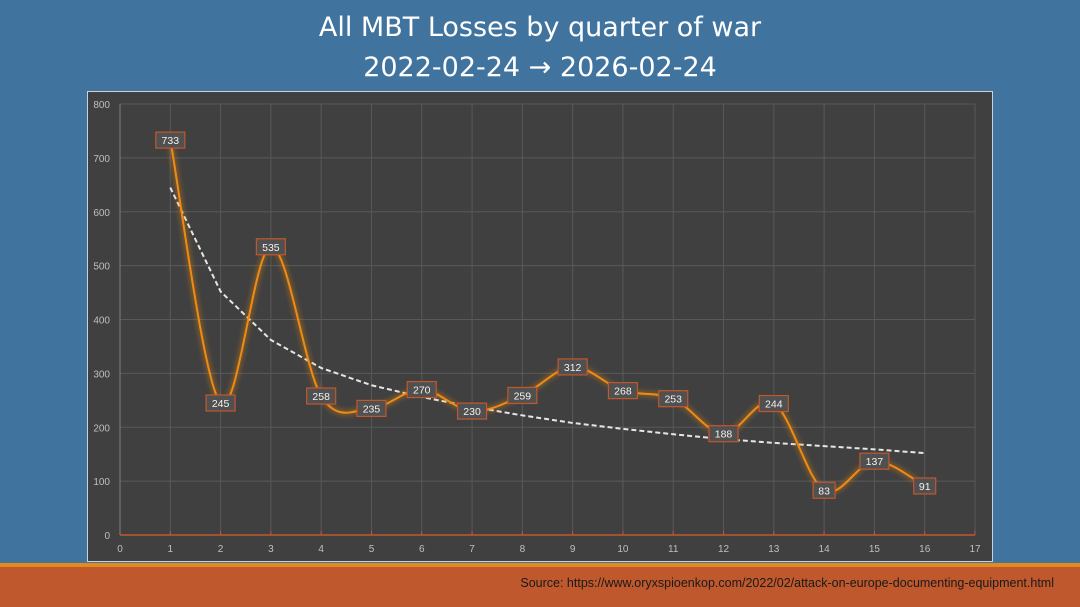  I want to click on data-label: 258, so click(321, 396).